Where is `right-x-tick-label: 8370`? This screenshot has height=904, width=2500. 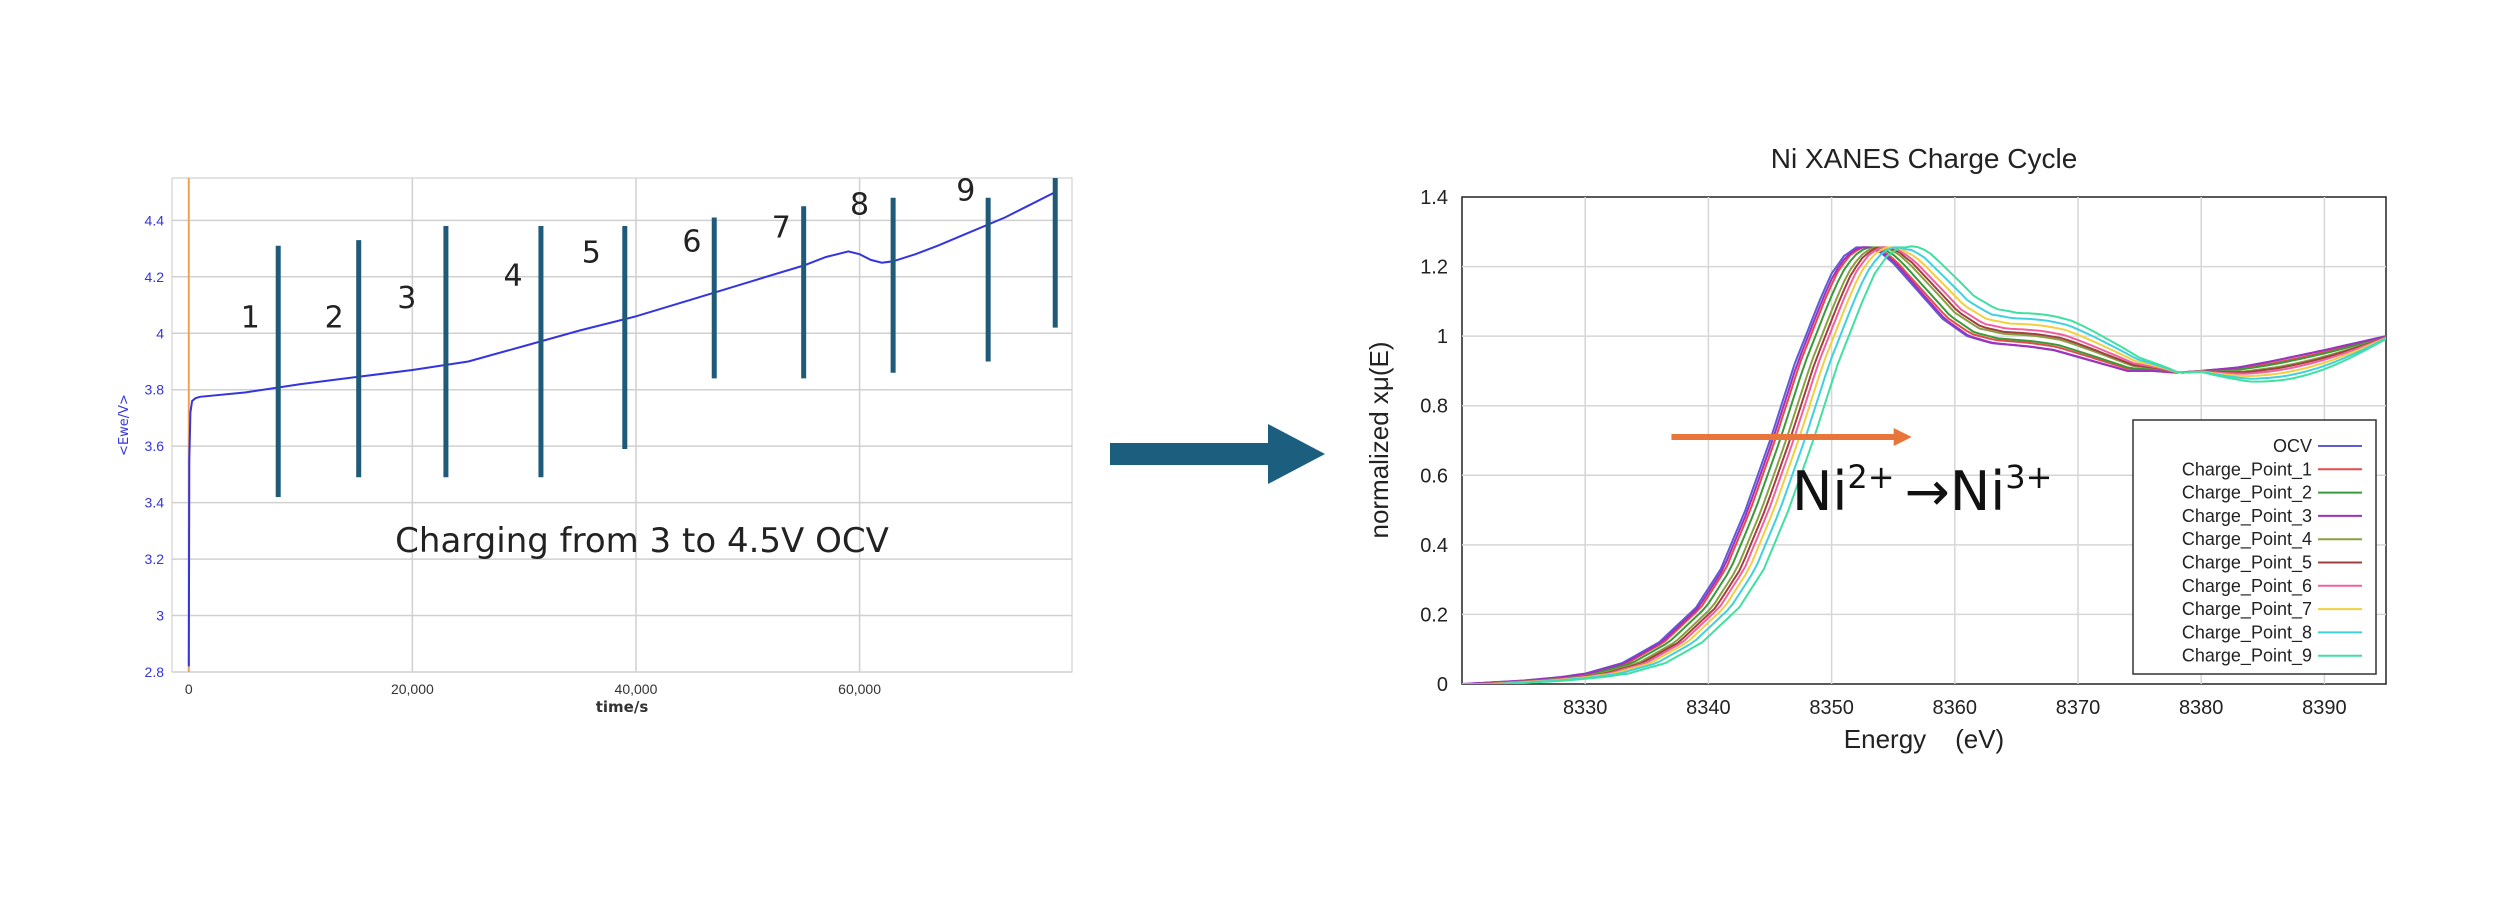 right-x-tick-label: 8370 is located at coordinates (2078, 708).